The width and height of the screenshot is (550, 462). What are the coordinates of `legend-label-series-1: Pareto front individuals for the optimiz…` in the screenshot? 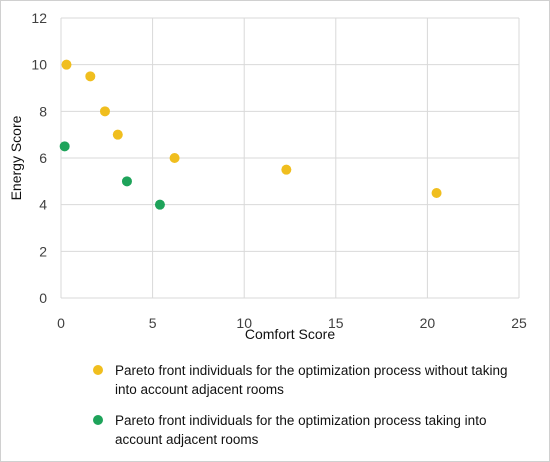 It's located at (311, 380).